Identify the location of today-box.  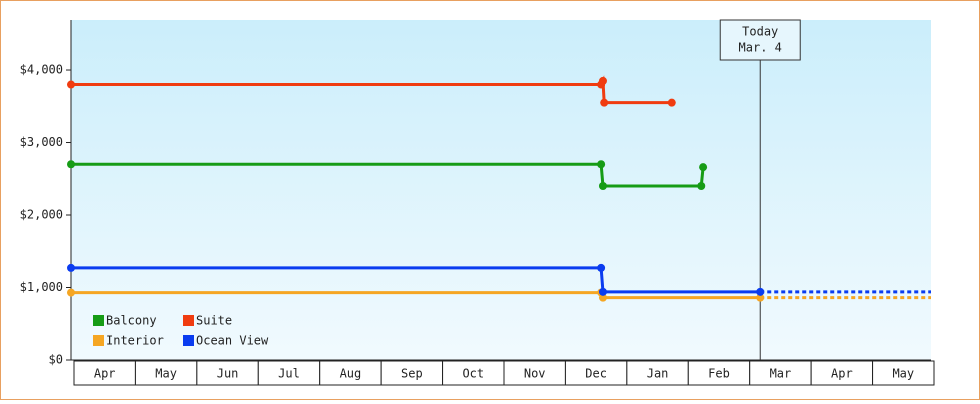
(760, 40).